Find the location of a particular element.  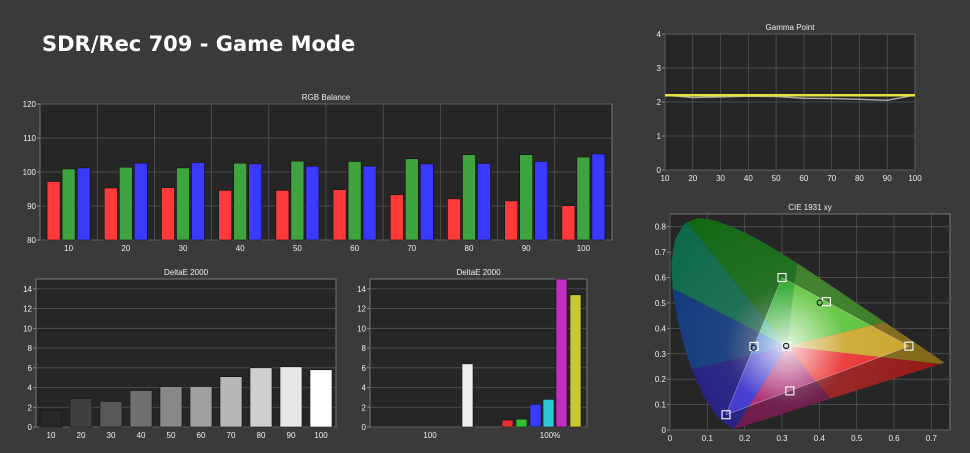

y-tick-label: 8 is located at coordinates (30, 348).